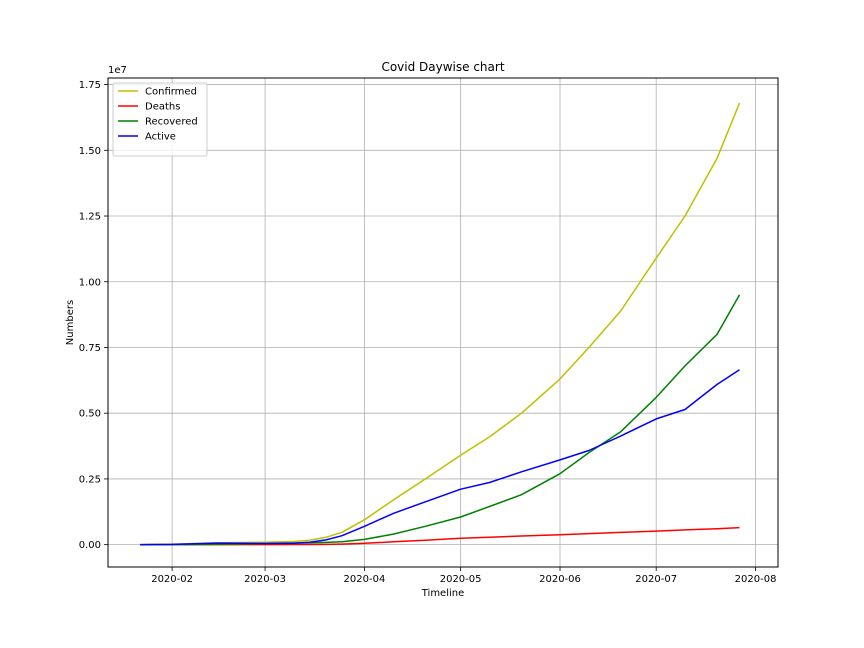 The image size is (864, 648). I want to click on legend: Confirmed Deaths Recovered Active, so click(160, 119).